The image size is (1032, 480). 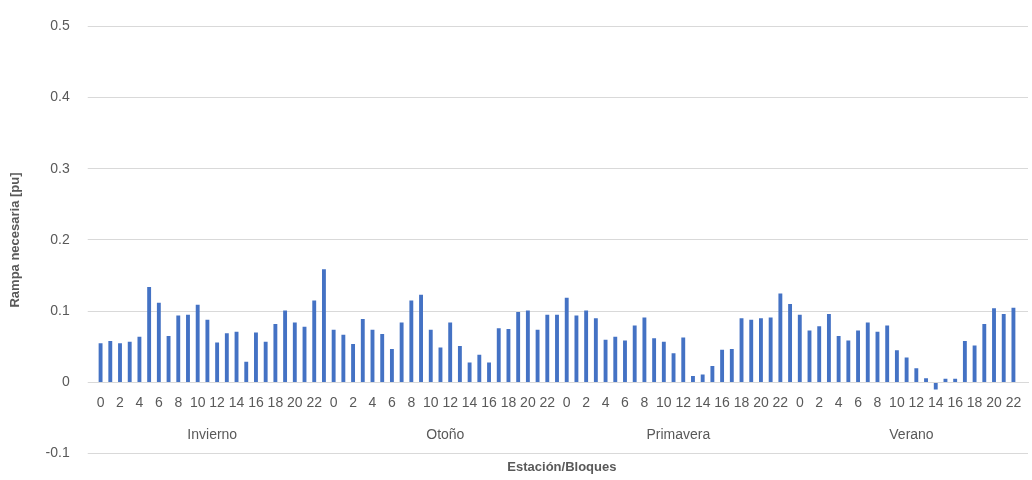 I want to click on annotation: Verano, so click(x=911, y=434).